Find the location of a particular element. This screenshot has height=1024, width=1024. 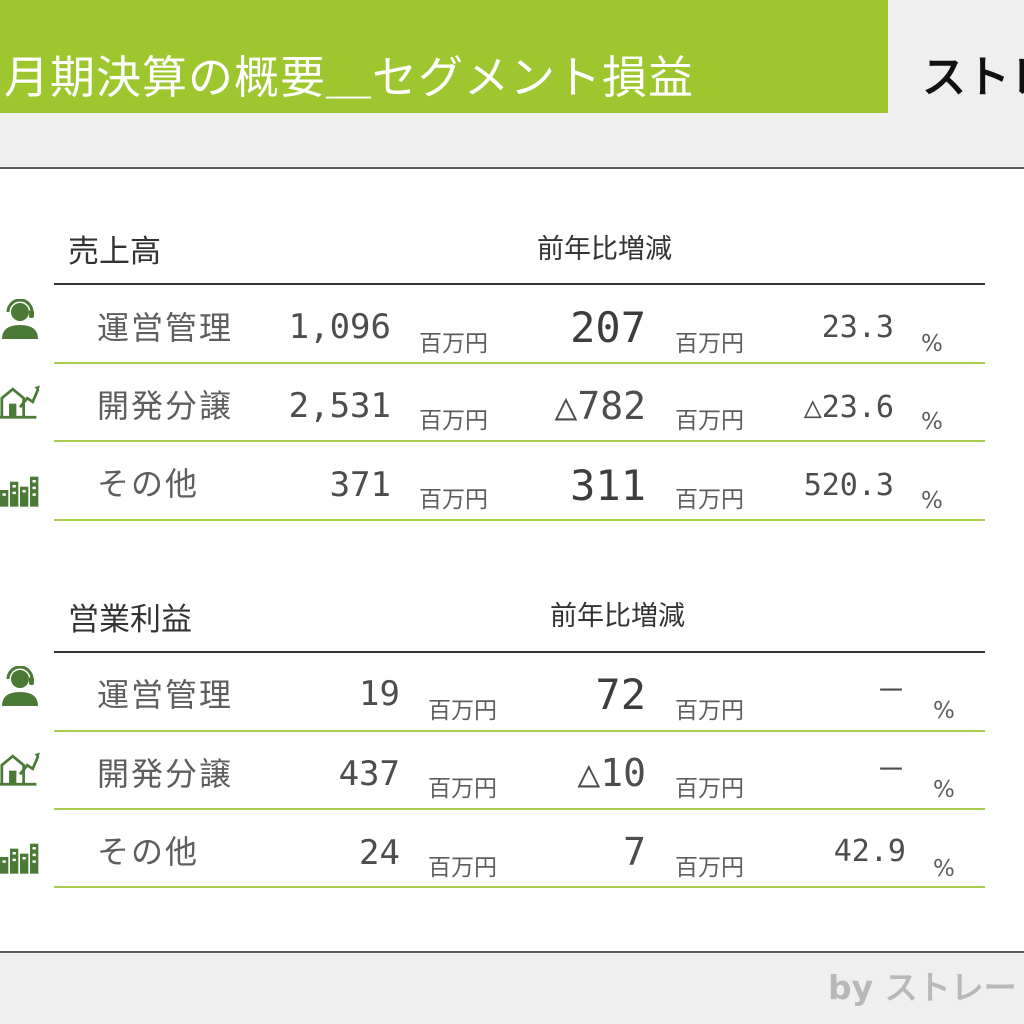

sales-row-label: その他 is located at coordinates (148, 484).